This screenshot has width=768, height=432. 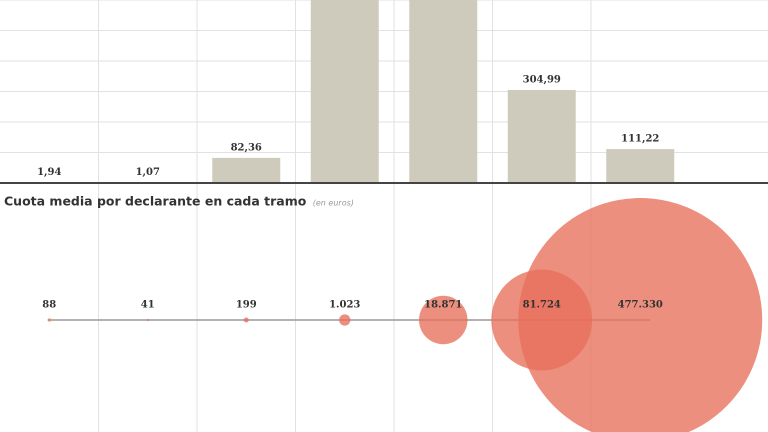 What do you see at coordinates (246, 147) in the screenshot?
I see `value-label: 82,36` at bounding box center [246, 147].